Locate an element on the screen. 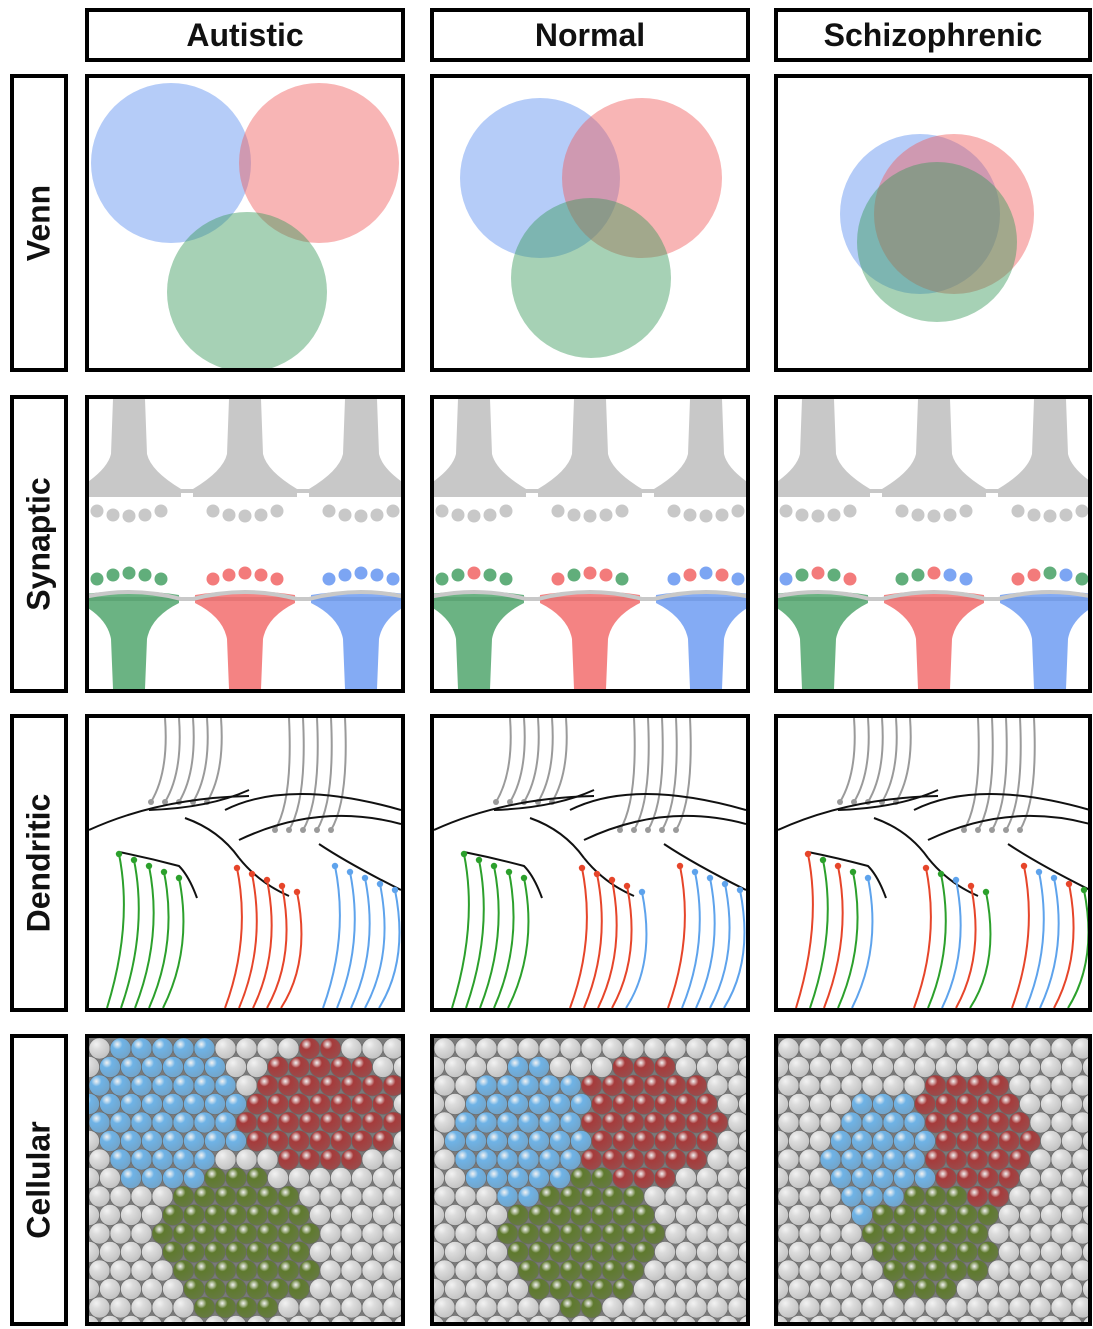 The height and width of the screenshot is (1329, 1093). synaptic-diagram is located at coordinates (933, 544).